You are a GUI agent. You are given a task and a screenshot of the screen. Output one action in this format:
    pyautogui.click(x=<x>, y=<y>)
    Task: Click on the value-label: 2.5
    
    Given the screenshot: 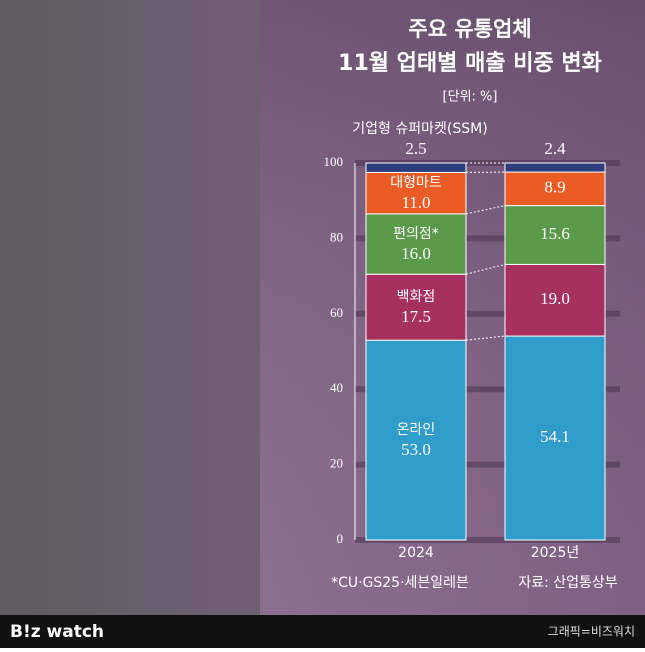 What is the action you would take?
    pyautogui.click(x=415, y=148)
    